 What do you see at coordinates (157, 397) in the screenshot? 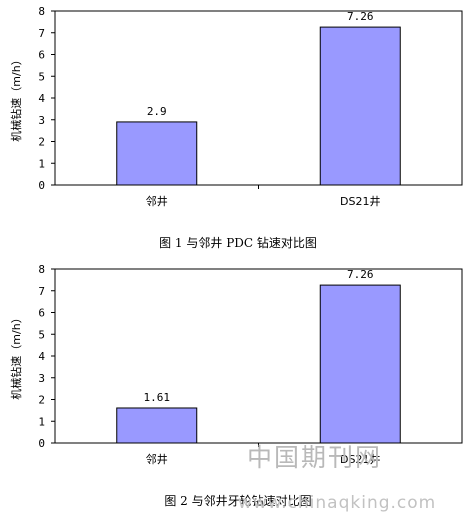
I see `data-label: 1.61` at bounding box center [157, 397].